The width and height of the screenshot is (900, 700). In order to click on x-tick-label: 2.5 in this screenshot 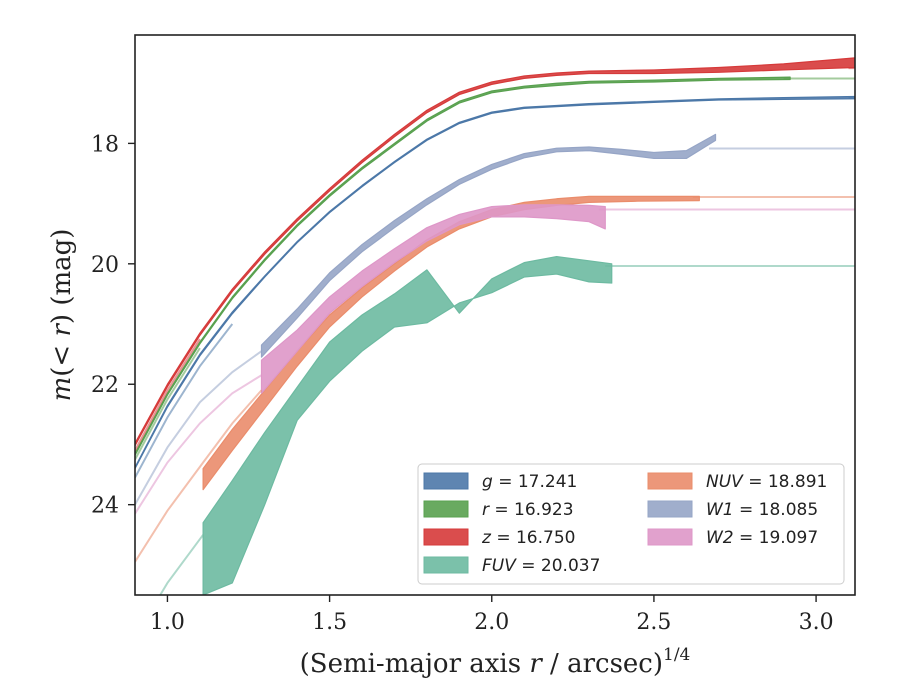, I will do `click(653, 622)`.